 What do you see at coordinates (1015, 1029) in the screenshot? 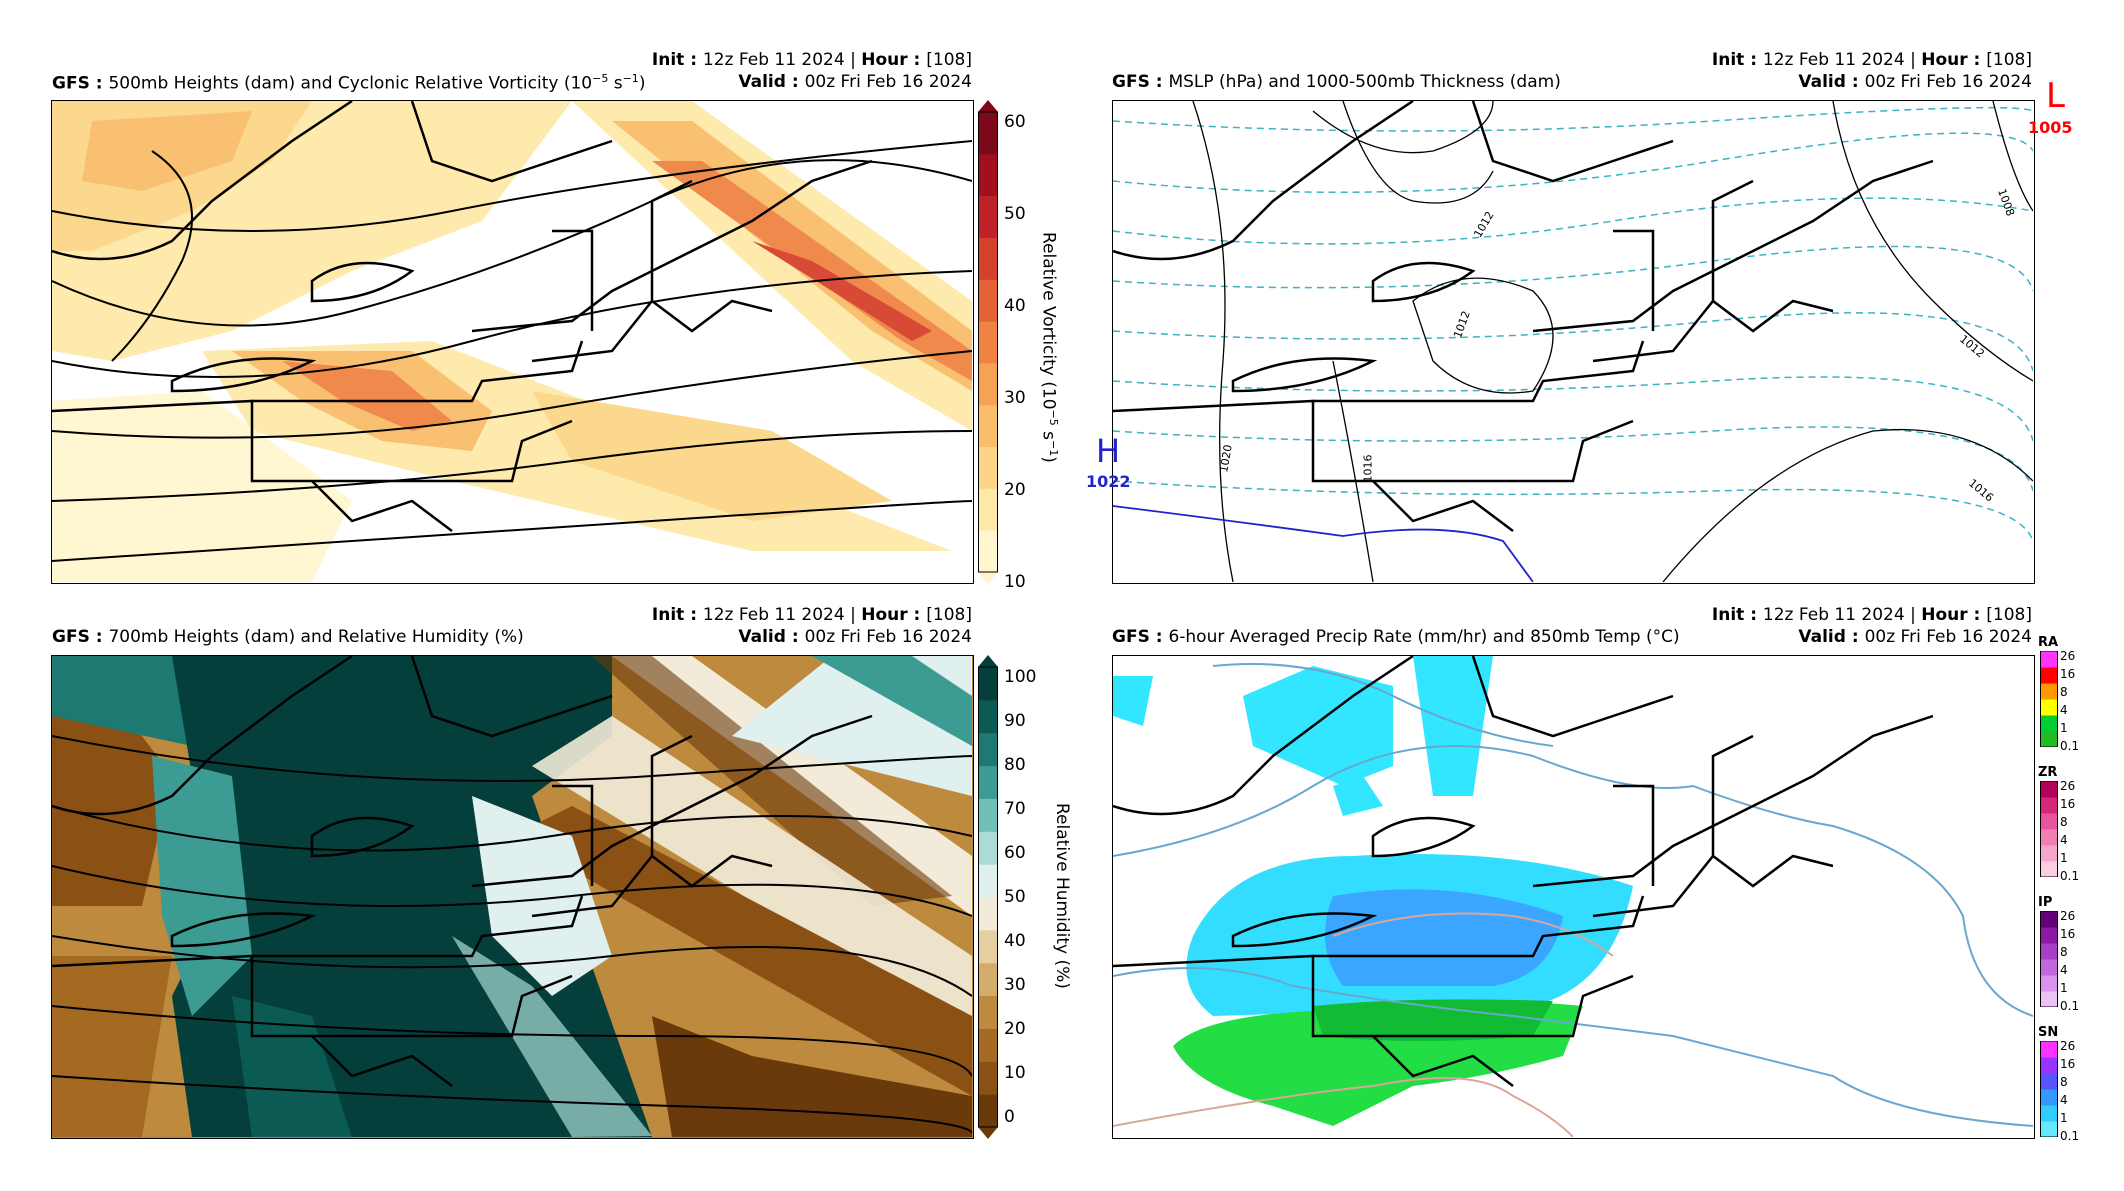
I see `cb-tick: 20` at bounding box center [1015, 1029].